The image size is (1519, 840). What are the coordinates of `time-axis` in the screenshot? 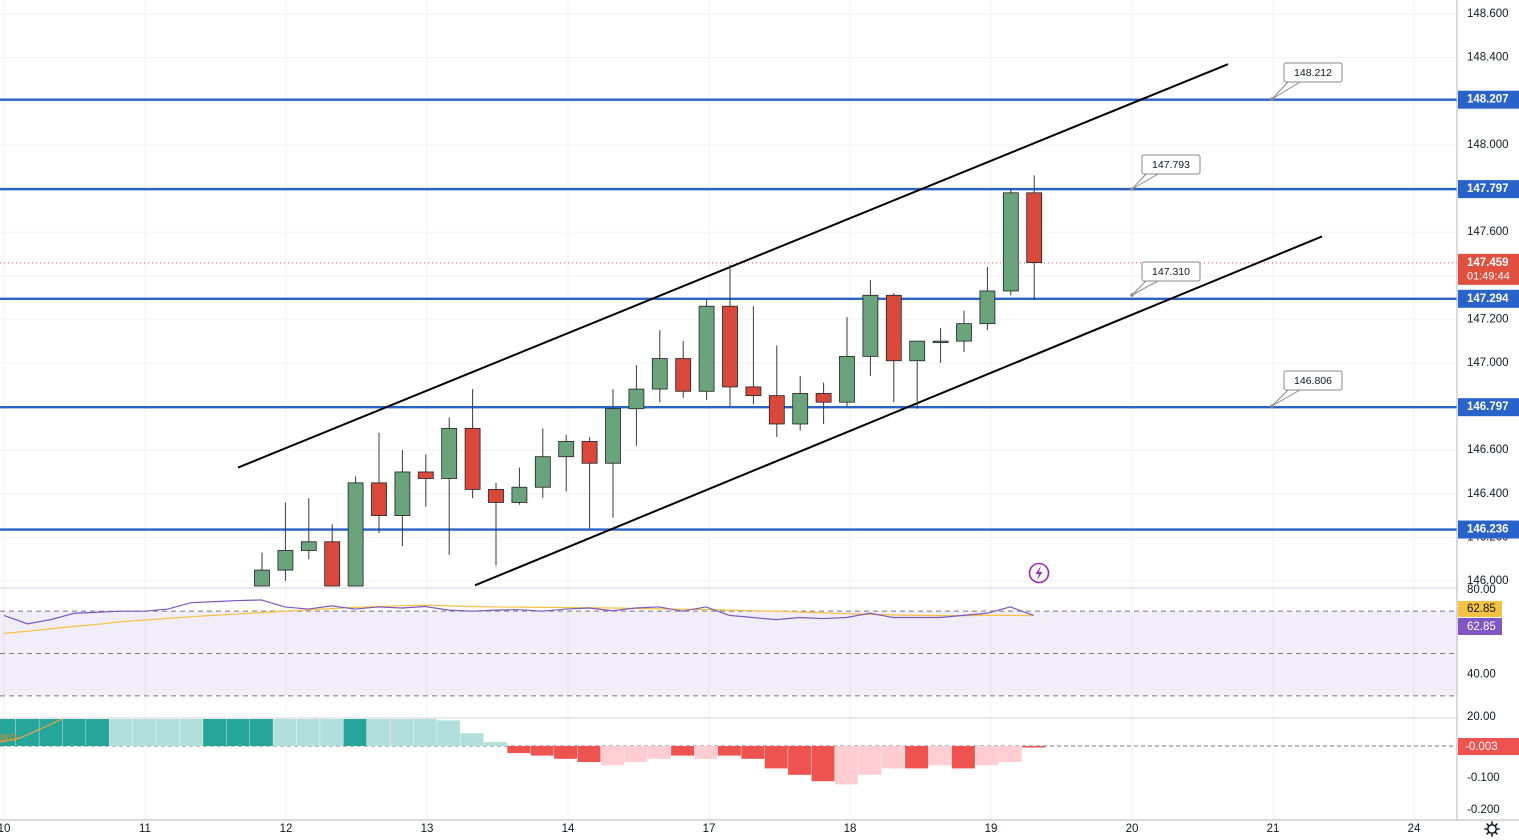 It's located at (759, 830).